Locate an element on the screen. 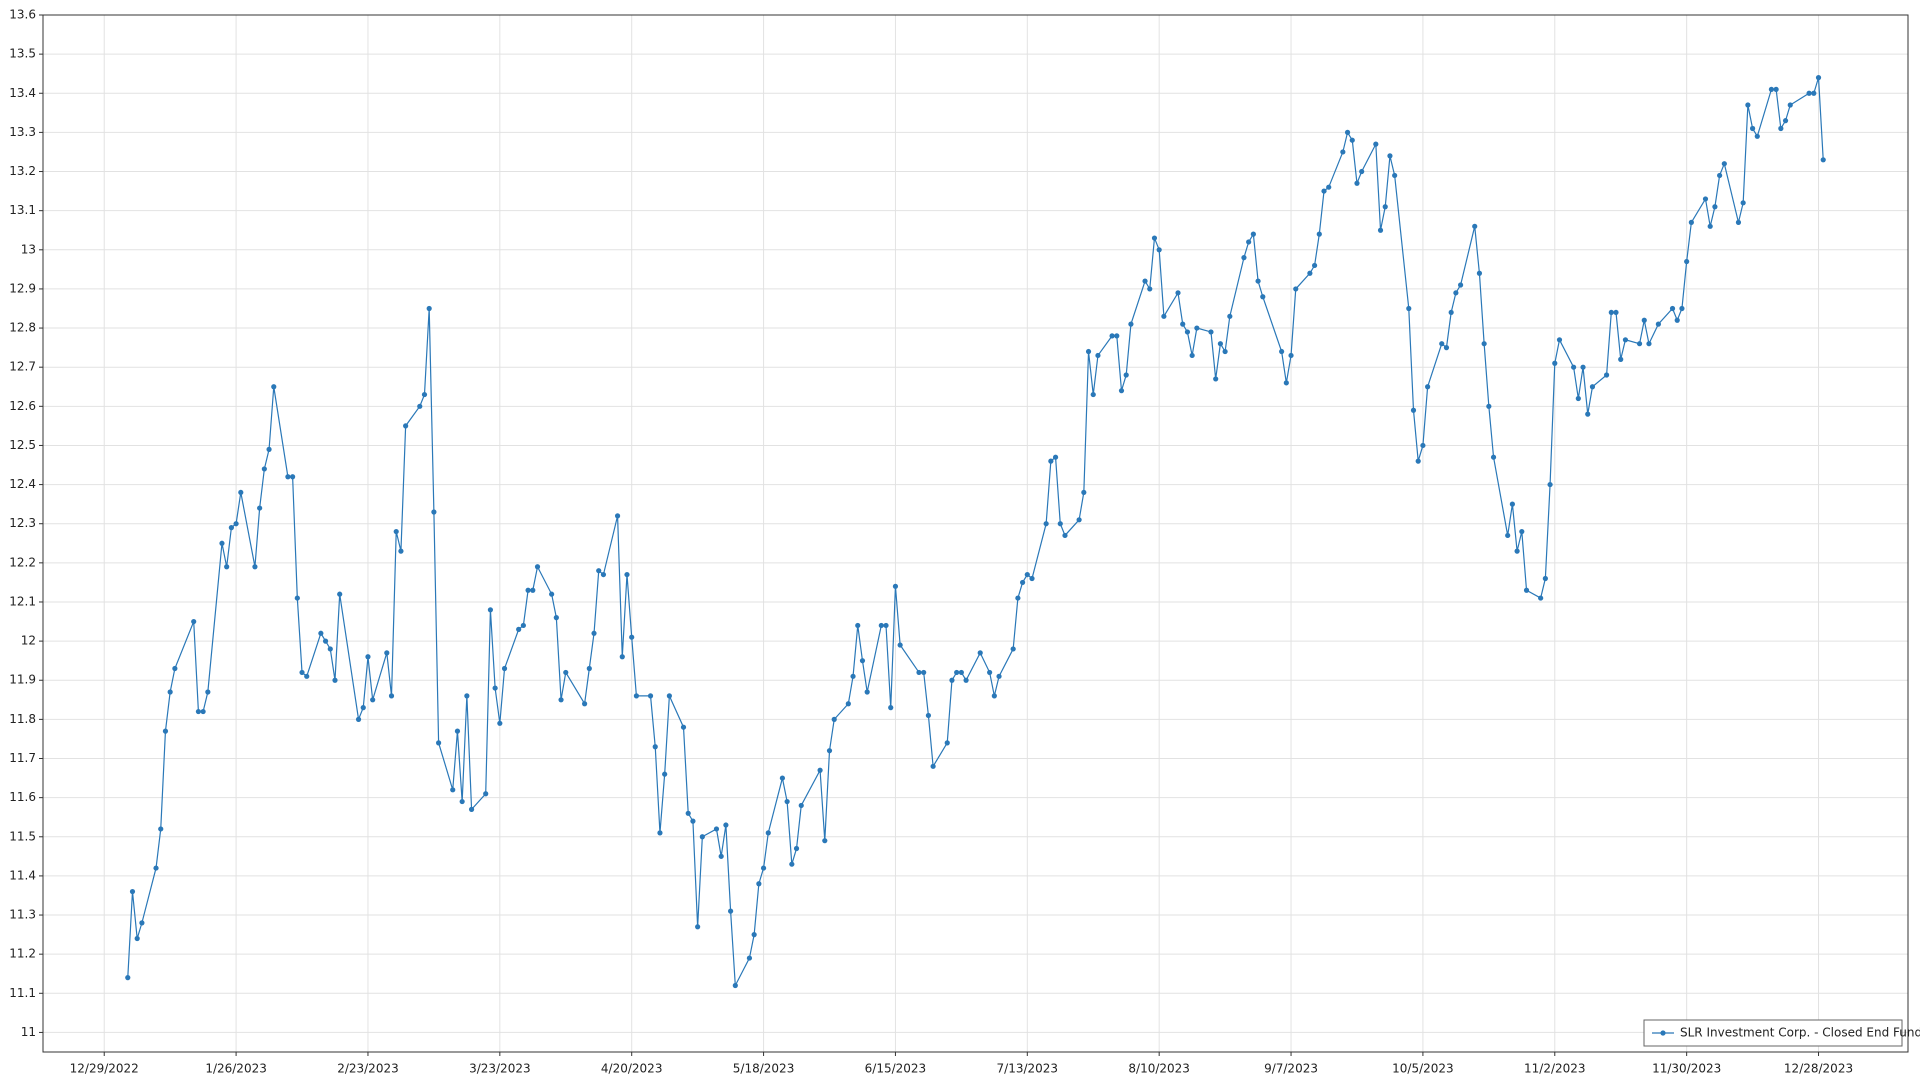  x-tick-label: 11/30/2023 is located at coordinates (1686, 1069).